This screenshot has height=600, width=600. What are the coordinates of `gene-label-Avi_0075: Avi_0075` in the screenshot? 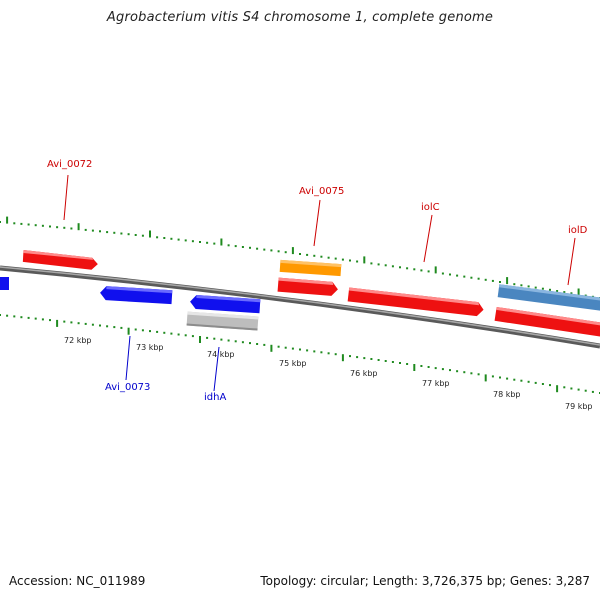 It's located at (321, 191).